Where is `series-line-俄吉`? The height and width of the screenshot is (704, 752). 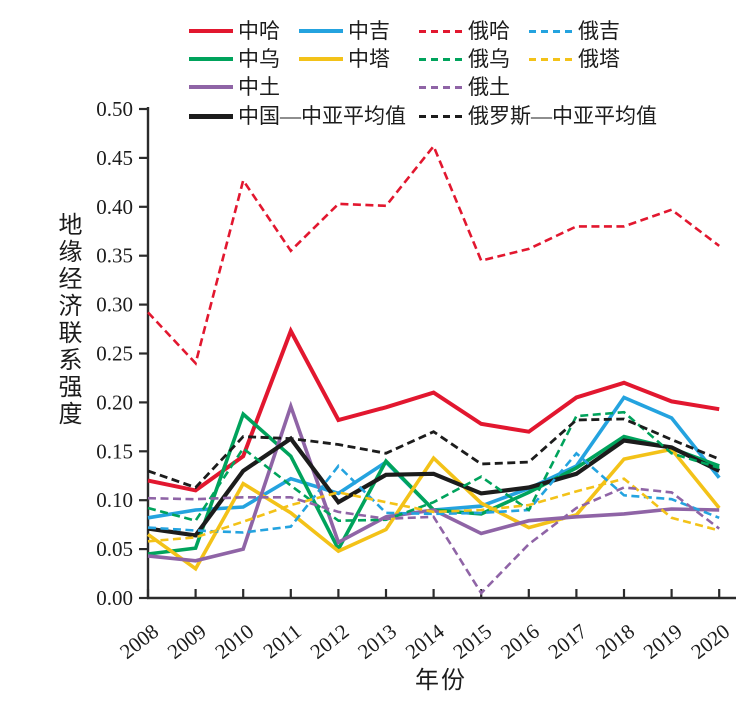
series-line-俄吉 is located at coordinates (433, 492).